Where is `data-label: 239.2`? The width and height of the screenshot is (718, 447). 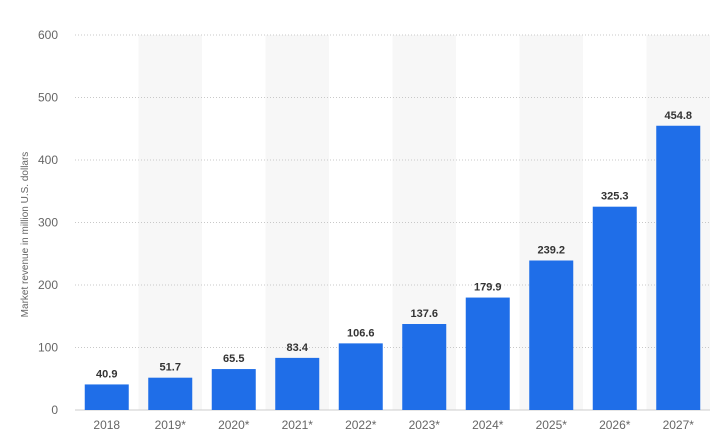 data-label: 239.2 is located at coordinates (551, 251).